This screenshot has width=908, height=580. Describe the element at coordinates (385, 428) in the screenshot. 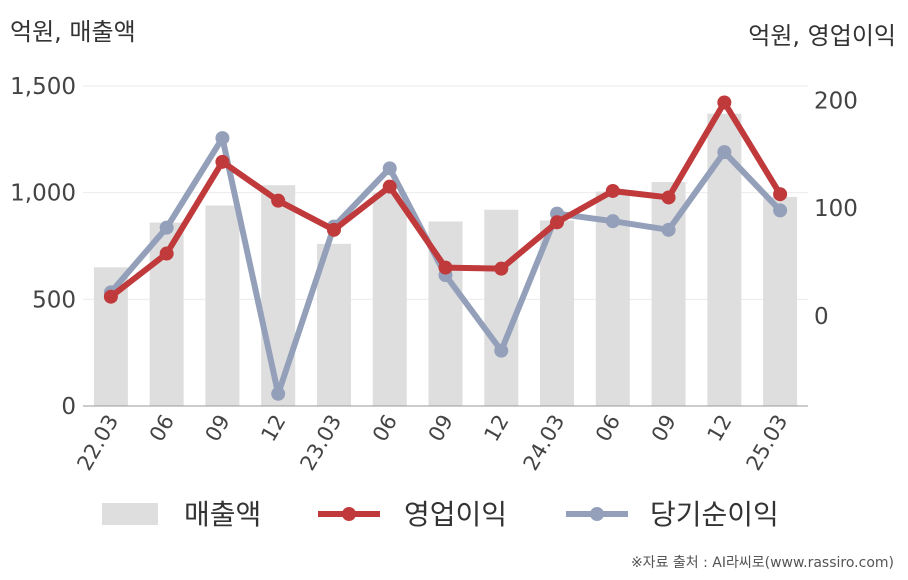

I see `x-tick-label-5: 06` at that location.